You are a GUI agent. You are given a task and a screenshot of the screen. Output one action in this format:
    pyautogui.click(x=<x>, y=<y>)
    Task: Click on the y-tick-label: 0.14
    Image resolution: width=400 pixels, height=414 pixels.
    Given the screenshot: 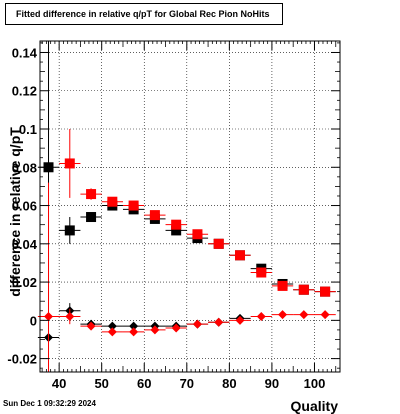 What is the action you would take?
    pyautogui.click(x=25, y=52)
    